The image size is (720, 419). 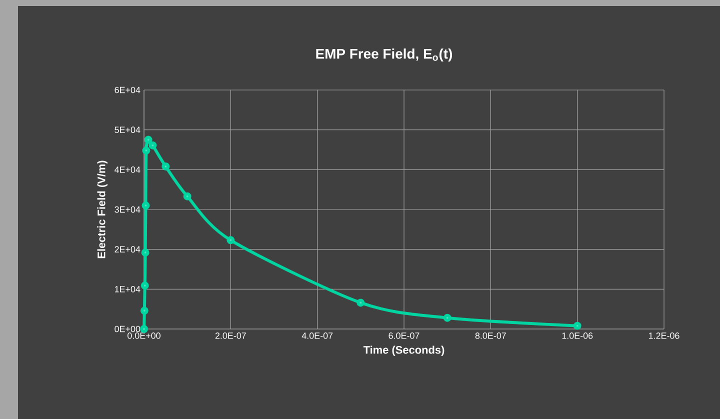 What do you see at coordinates (127, 329) in the screenshot?
I see `y-tick-label: 0E+00` at bounding box center [127, 329].